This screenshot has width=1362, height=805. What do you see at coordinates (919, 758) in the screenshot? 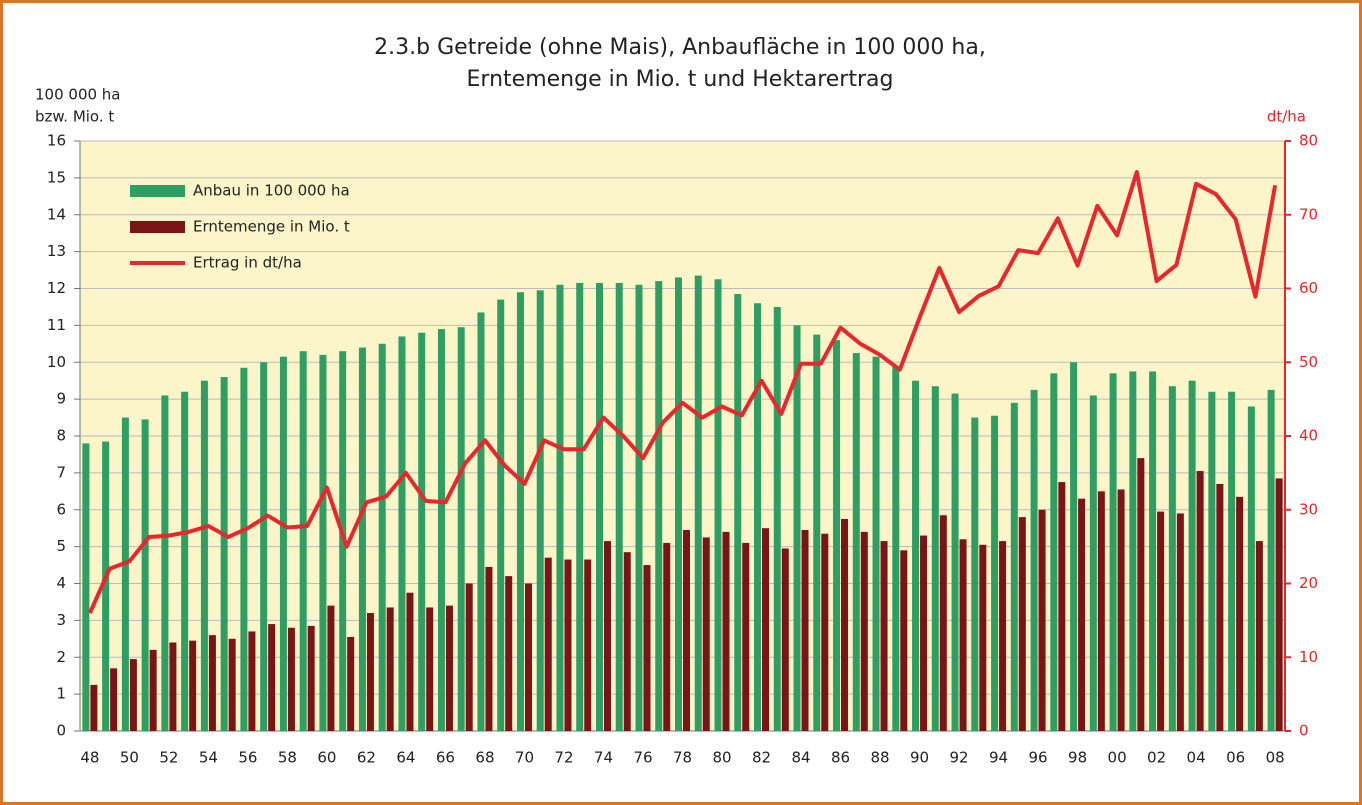
I see `x-tick-label: 90` at bounding box center [919, 758].